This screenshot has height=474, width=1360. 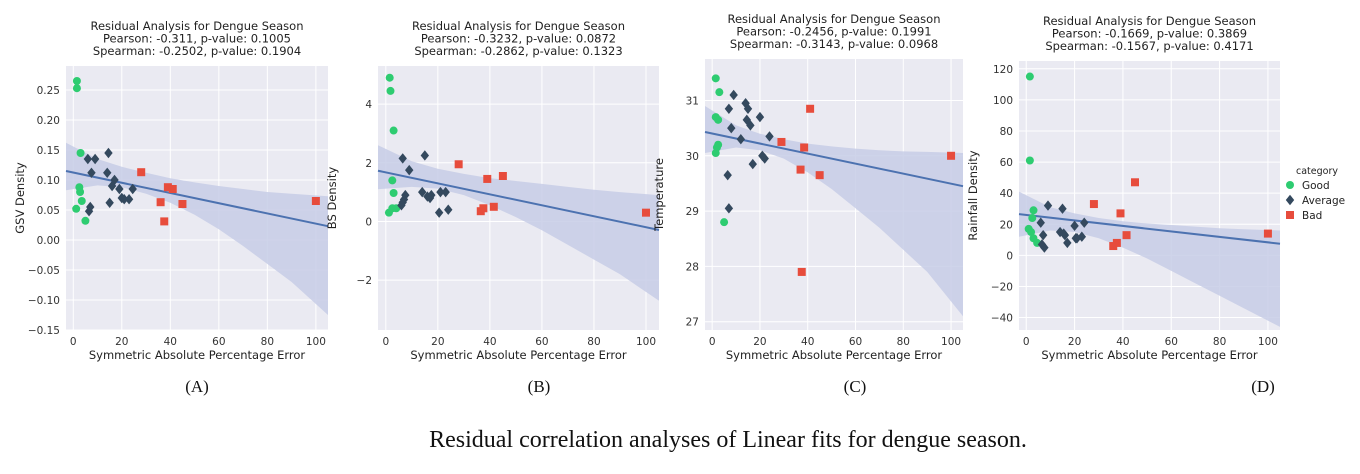 I want to click on legend-marker-bad, so click(x=1290, y=215).